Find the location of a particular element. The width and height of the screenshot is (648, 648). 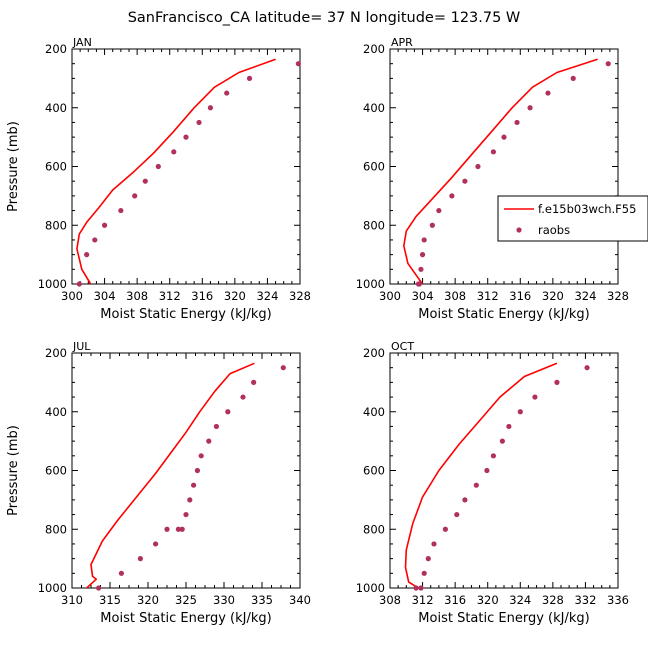

legend: f.e15b03wch.F55 raobs is located at coordinates (572, 218).